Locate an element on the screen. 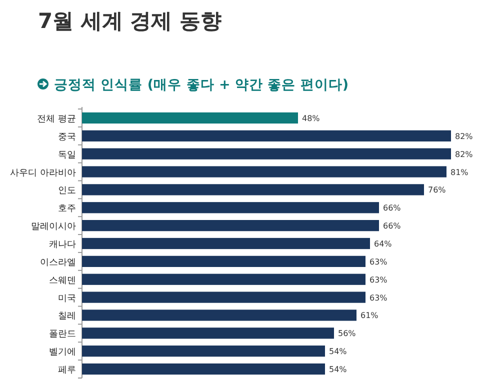 This screenshot has width=500, height=379. y-tick-label: 칠레 is located at coordinates (67, 317).